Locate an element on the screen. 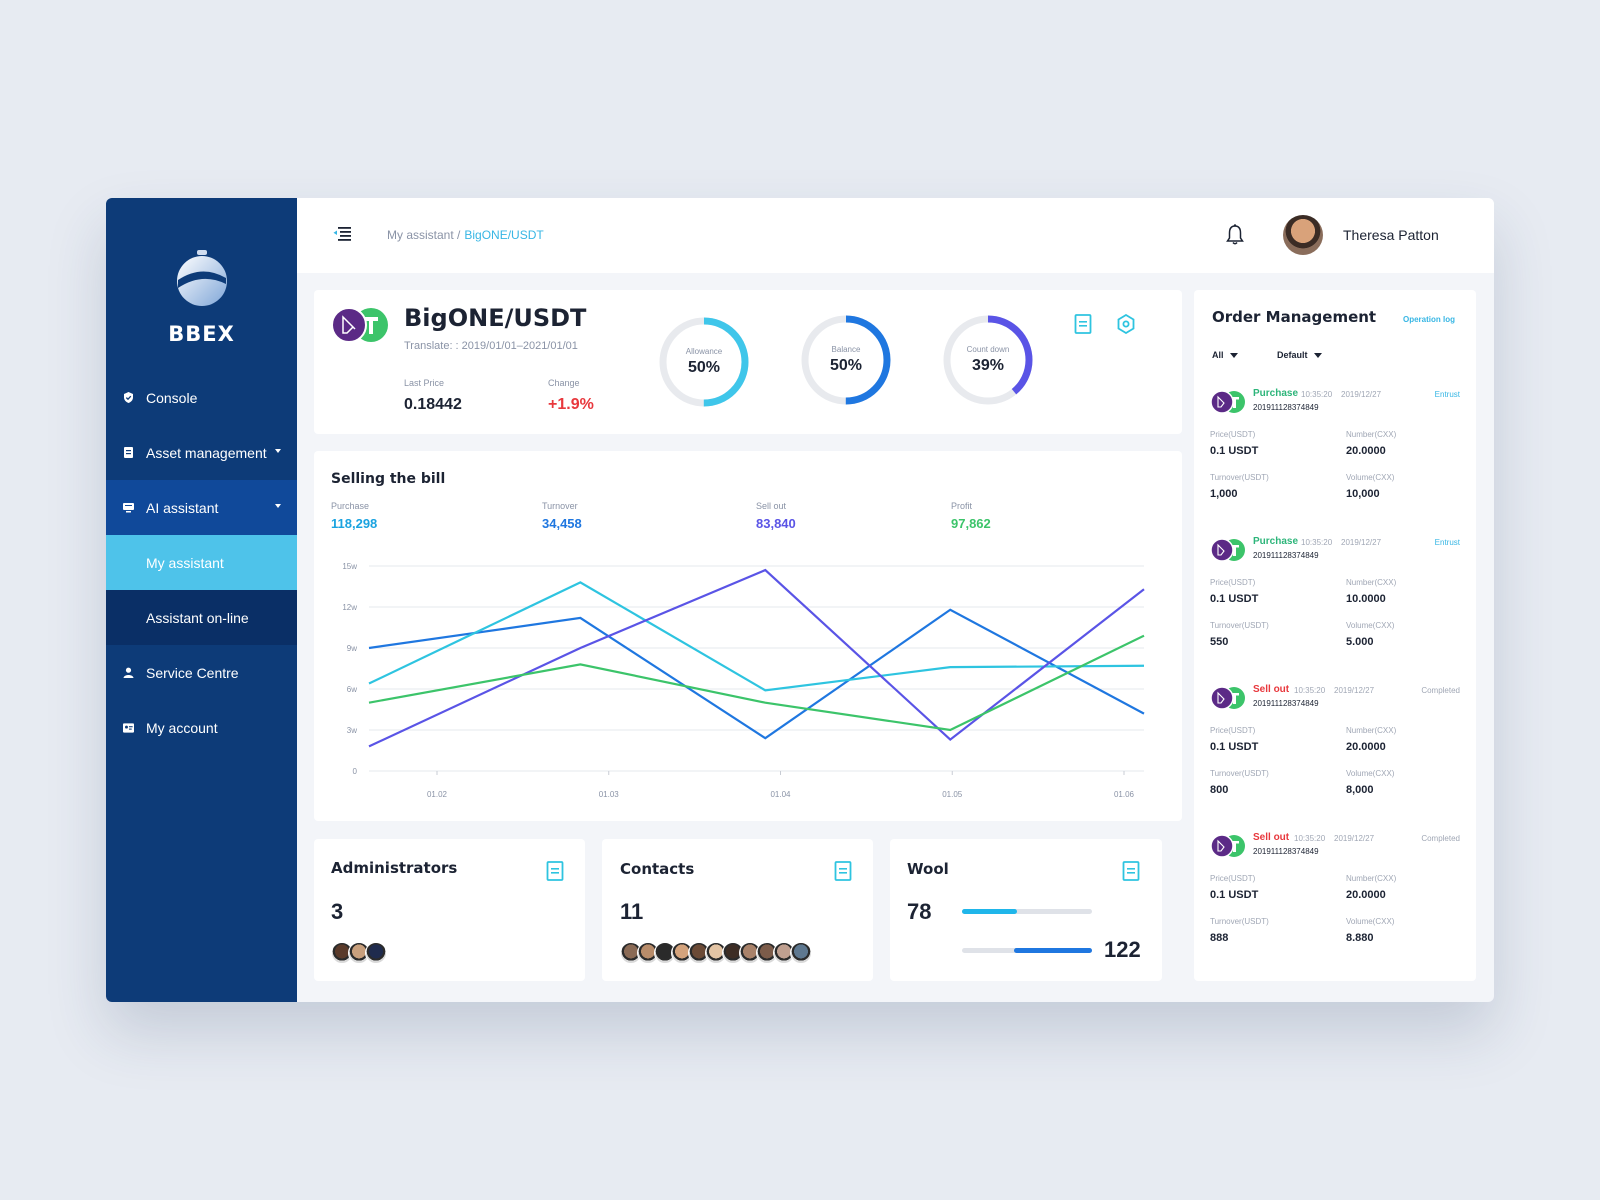  stat-value-sellout: 83,840 is located at coordinates (776, 523).